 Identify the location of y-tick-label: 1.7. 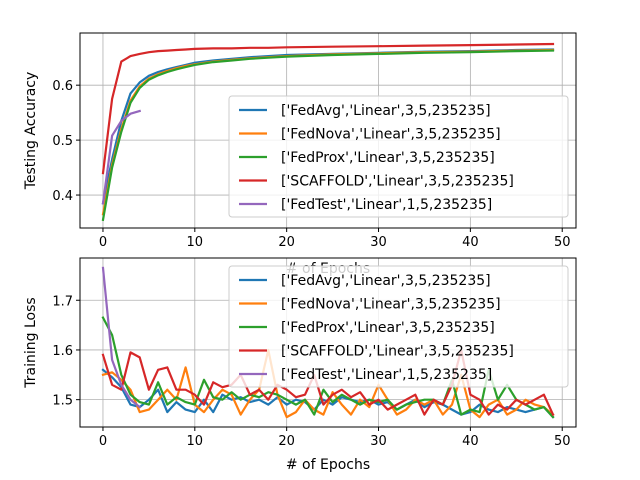
(62, 301).